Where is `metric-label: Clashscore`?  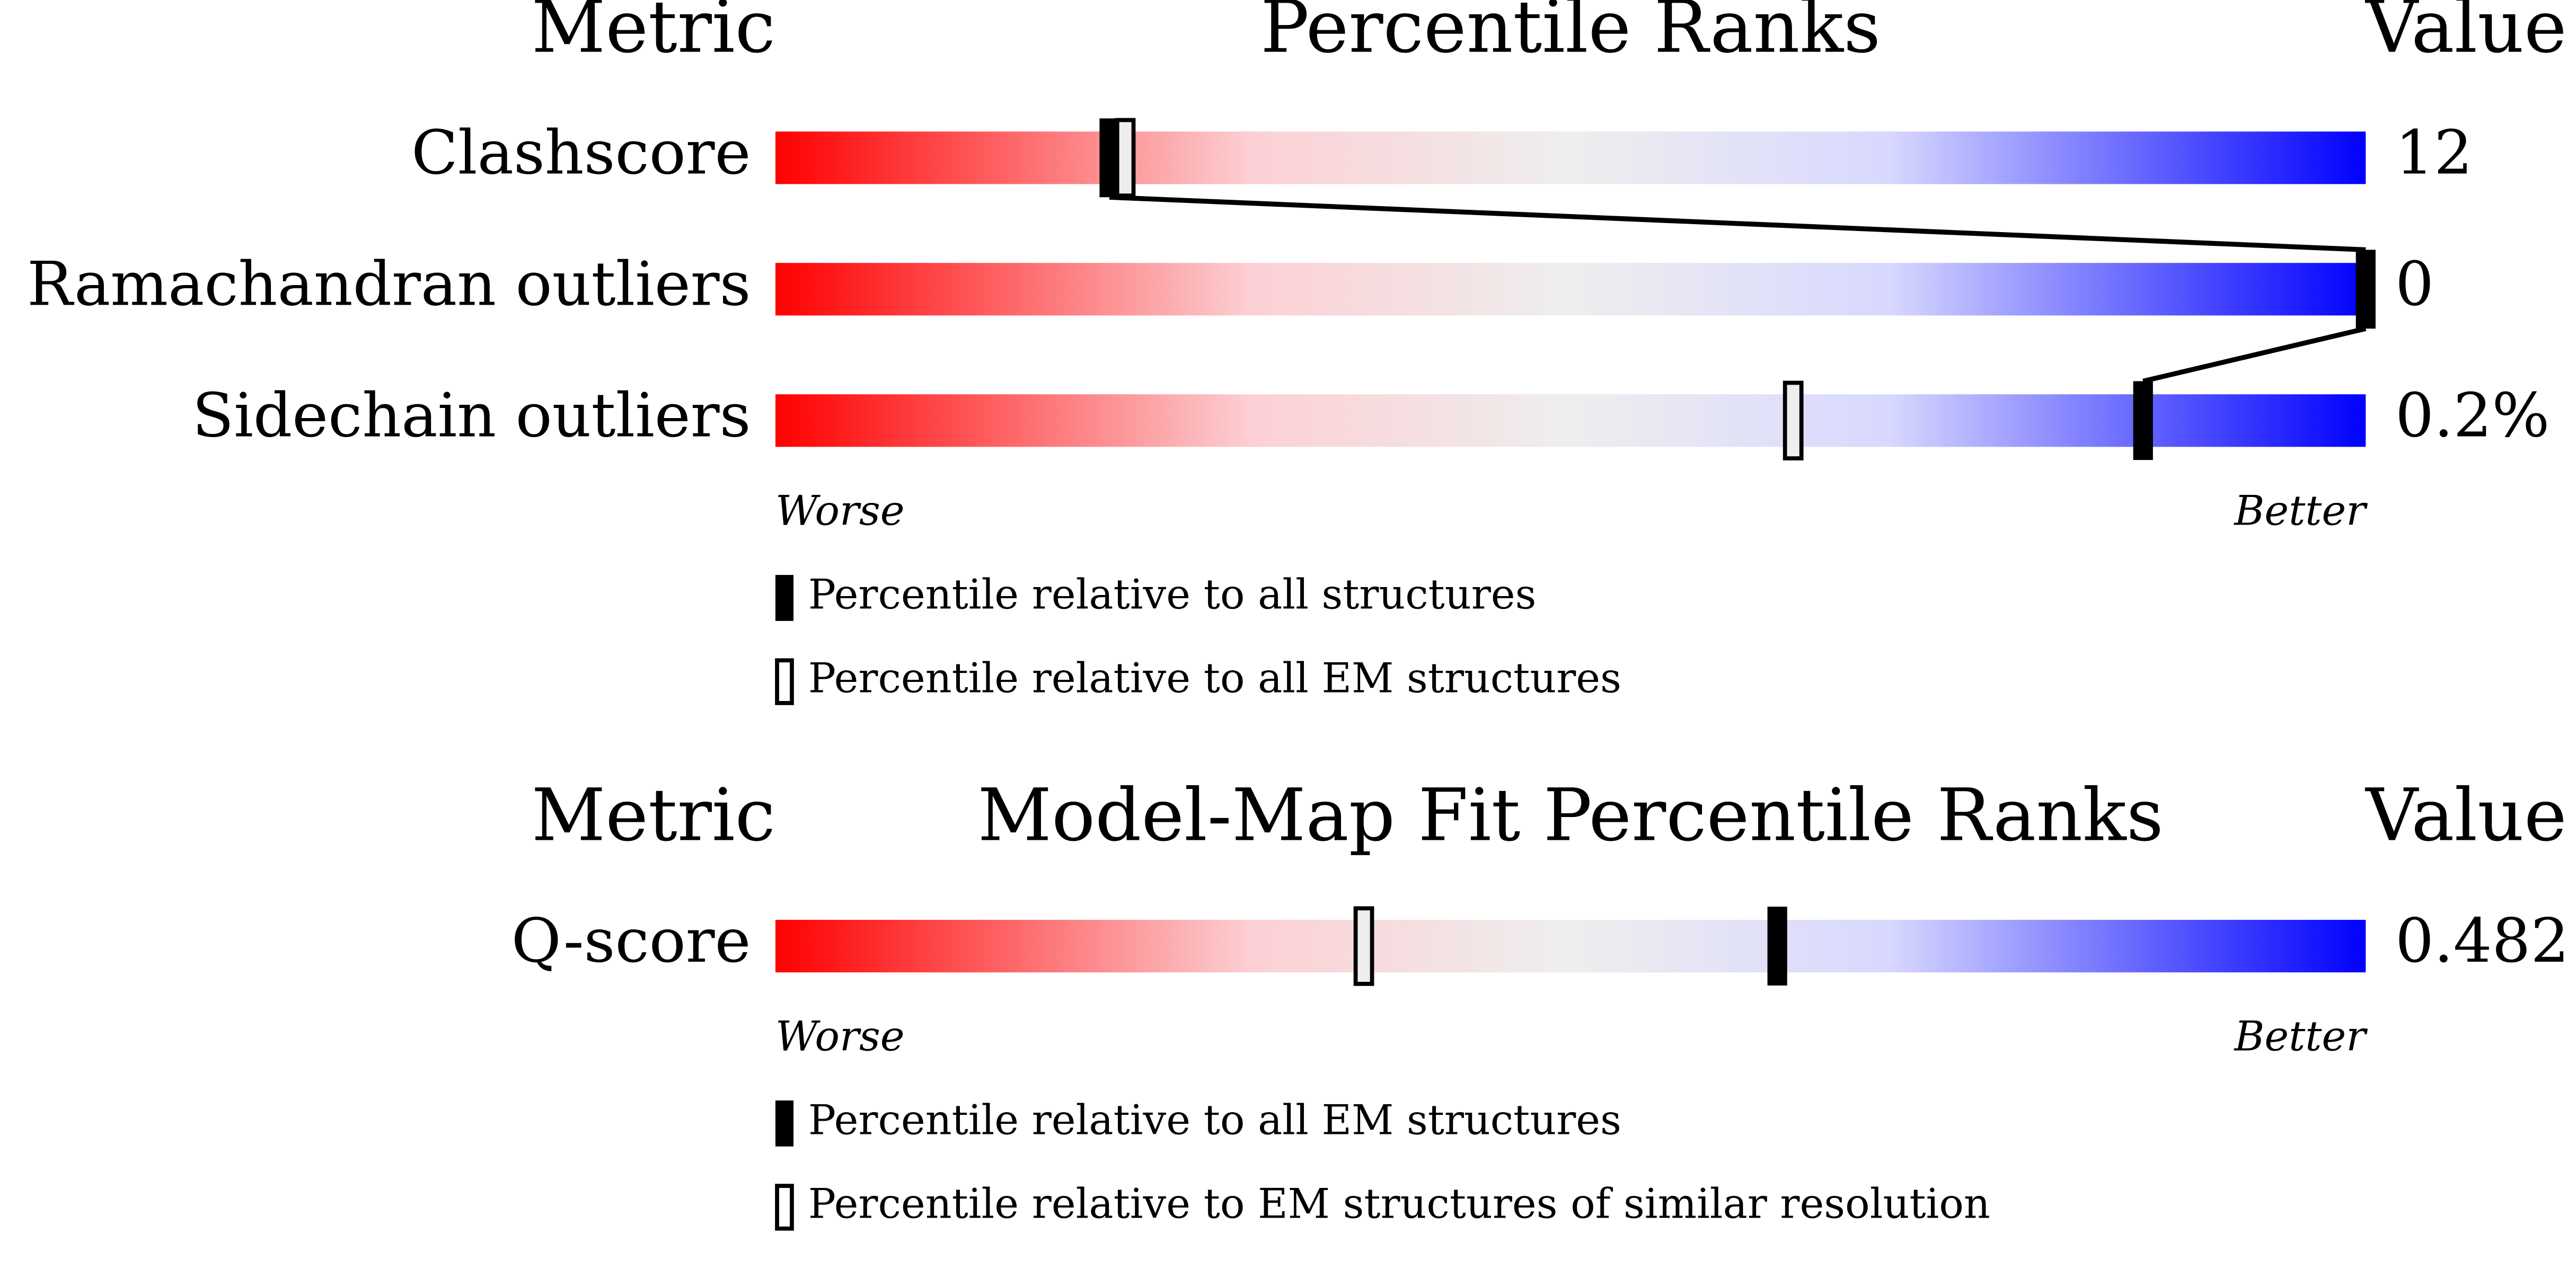 metric-label: Clashscore is located at coordinates (581, 153).